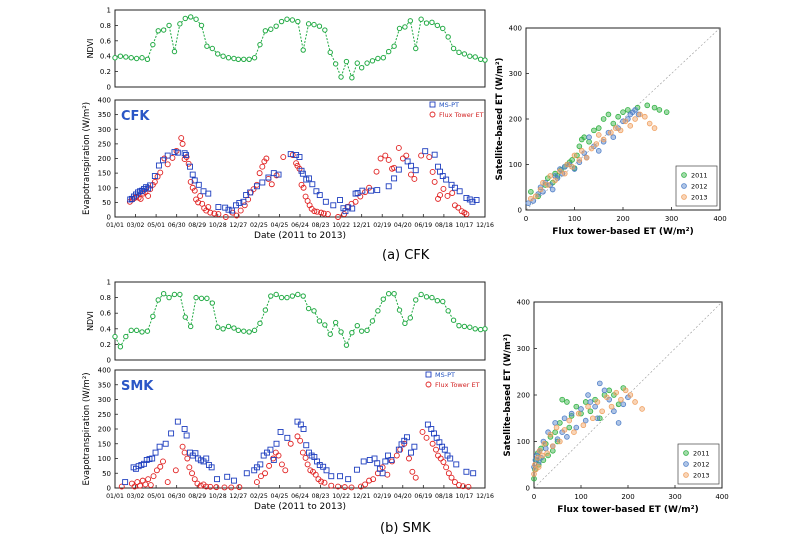 The height and width of the screenshot is (539, 810). What do you see at coordinates (109, 361) in the screenshot?
I see `smk_ndvi-ytick-label: 0` at bounding box center [109, 361].